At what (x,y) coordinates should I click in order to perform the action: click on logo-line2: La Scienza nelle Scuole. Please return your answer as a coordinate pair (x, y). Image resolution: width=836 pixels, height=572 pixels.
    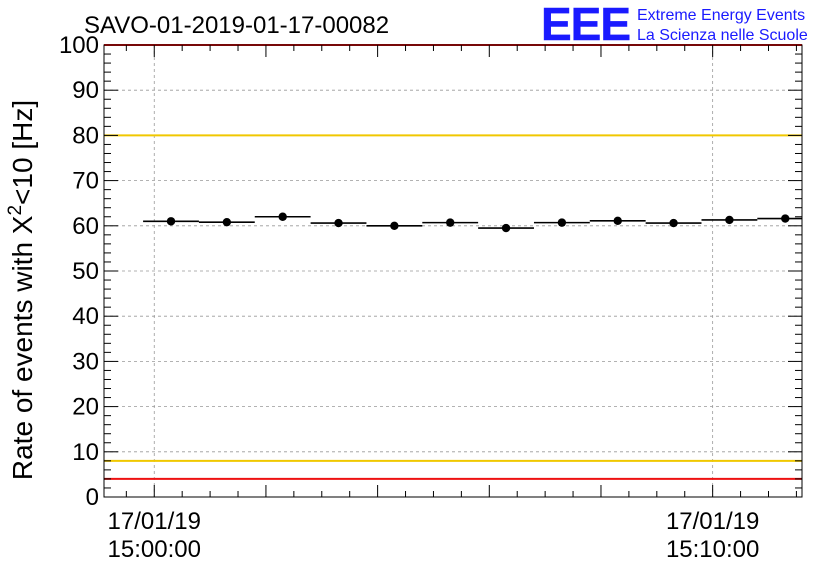
    Looking at the image, I should click on (722, 35).